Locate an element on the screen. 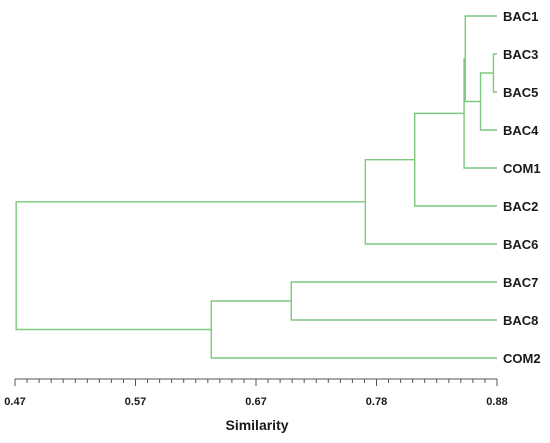 This screenshot has height=443, width=550. merge-link-m5 is located at coordinates (455, 159).